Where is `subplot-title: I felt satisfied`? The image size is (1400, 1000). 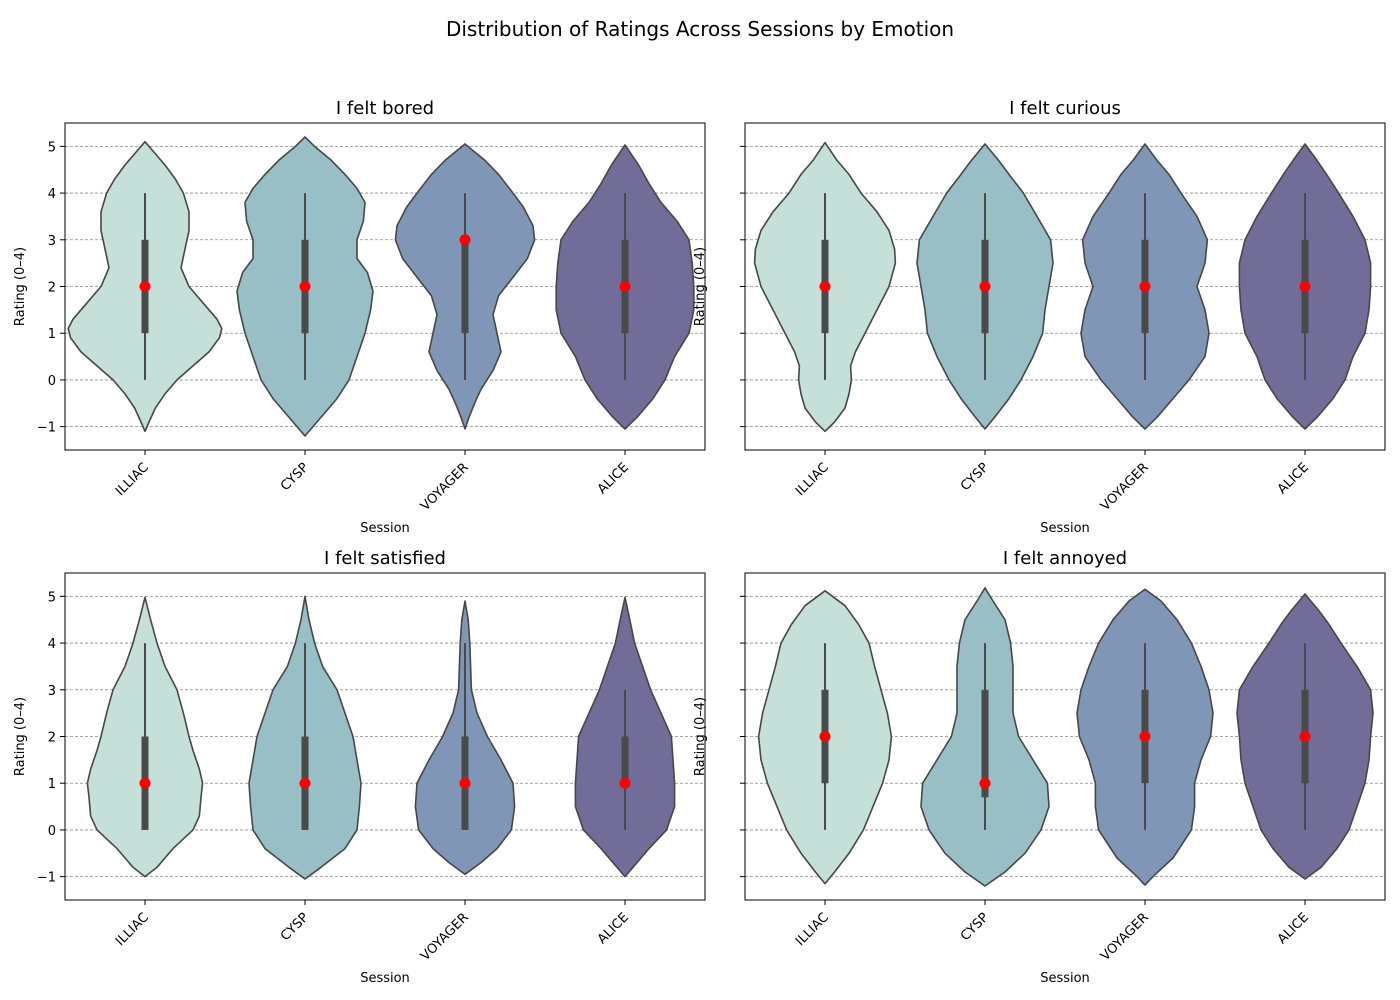 subplot-title: I felt satisfied is located at coordinates (385, 558).